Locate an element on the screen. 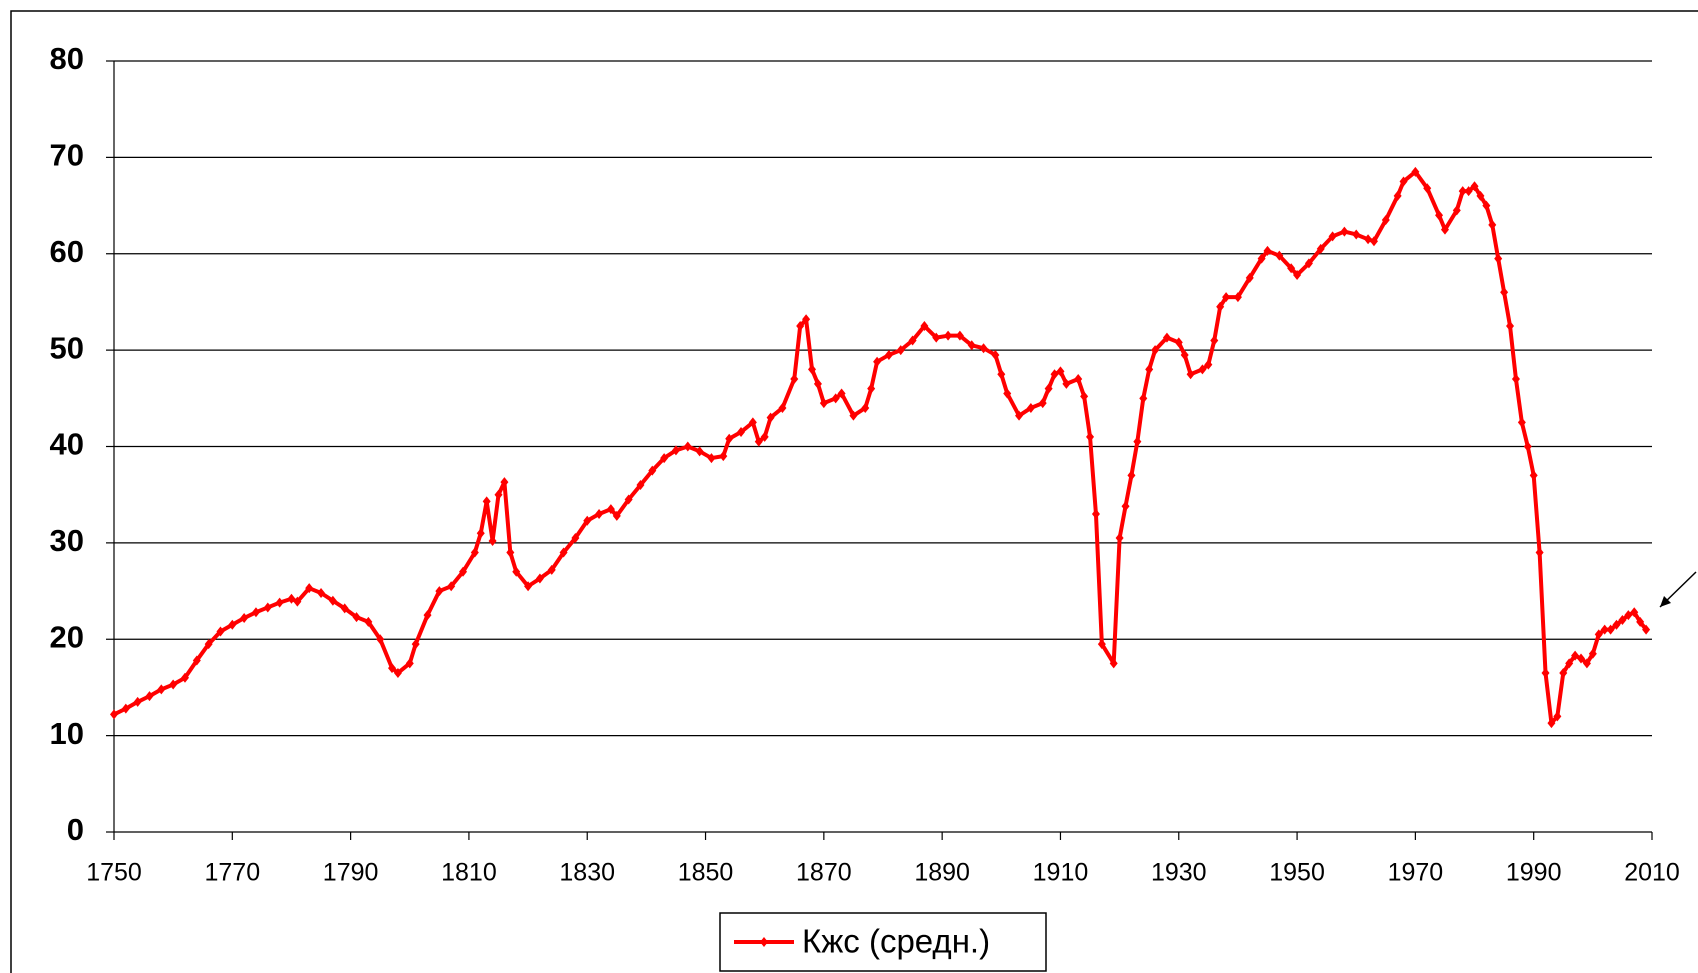 The height and width of the screenshot is (973, 1698). x-tick-label: 1870 is located at coordinates (824, 873).